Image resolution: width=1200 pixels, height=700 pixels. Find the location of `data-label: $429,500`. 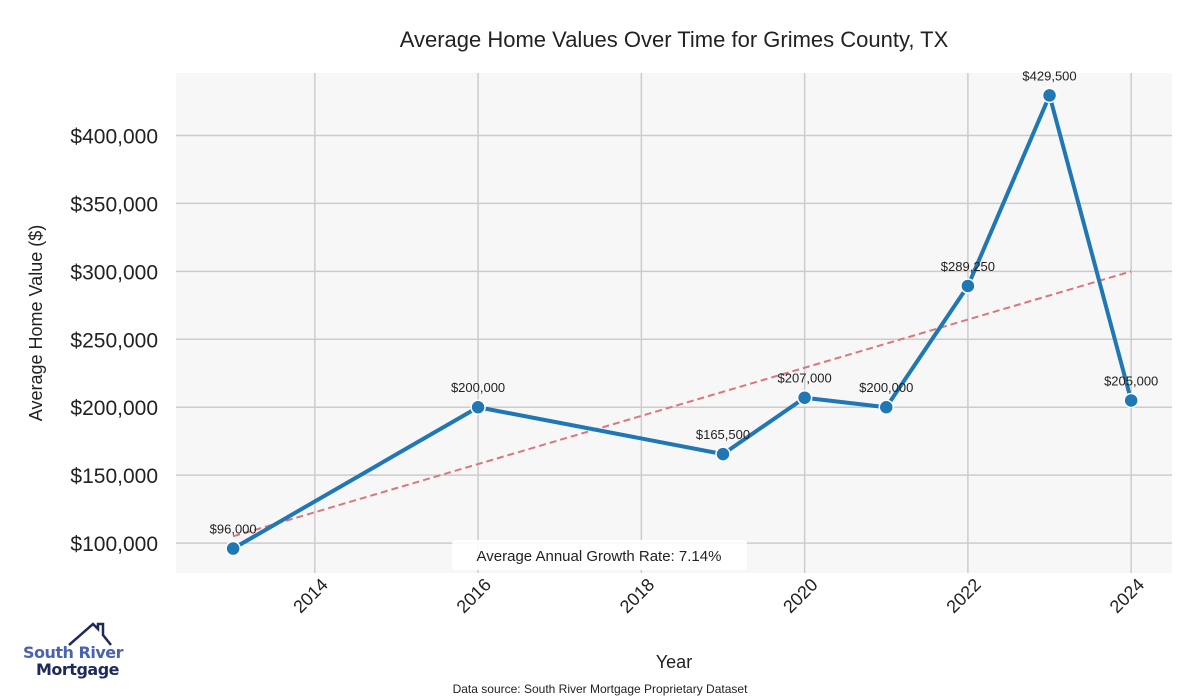

data-label: $429,500 is located at coordinates (1049, 75).